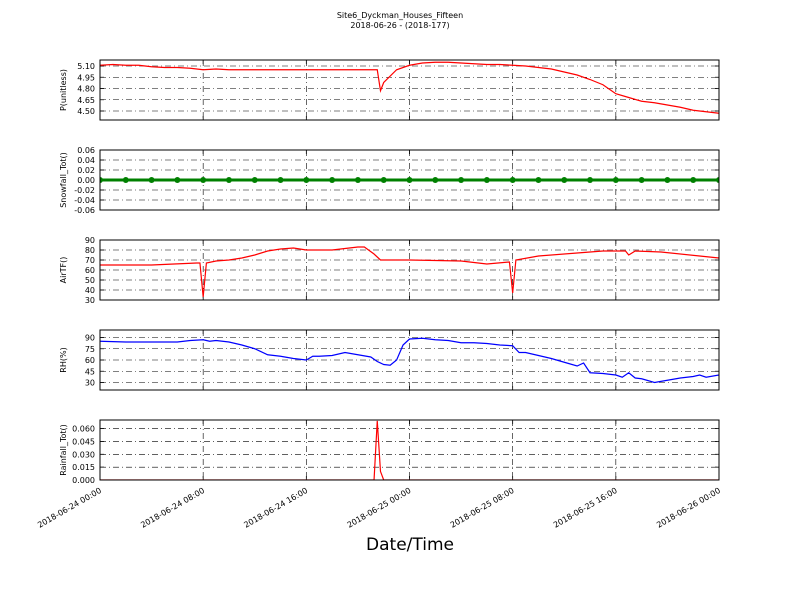  What do you see at coordinates (63, 180) in the screenshot?
I see `y-axis-label: Snowfall_Tot()` at bounding box center [63, 180].